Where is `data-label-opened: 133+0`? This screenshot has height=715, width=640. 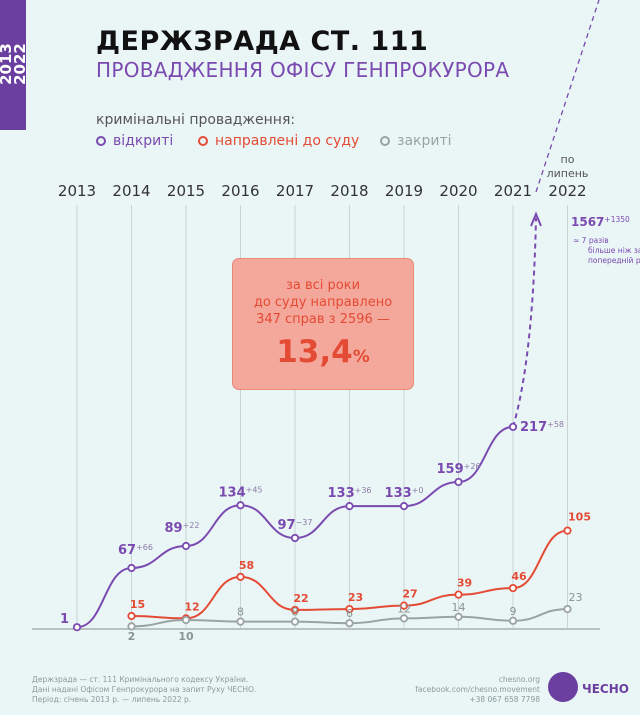
data-label-opened: 133+0 is located at coordinates (404, 493).